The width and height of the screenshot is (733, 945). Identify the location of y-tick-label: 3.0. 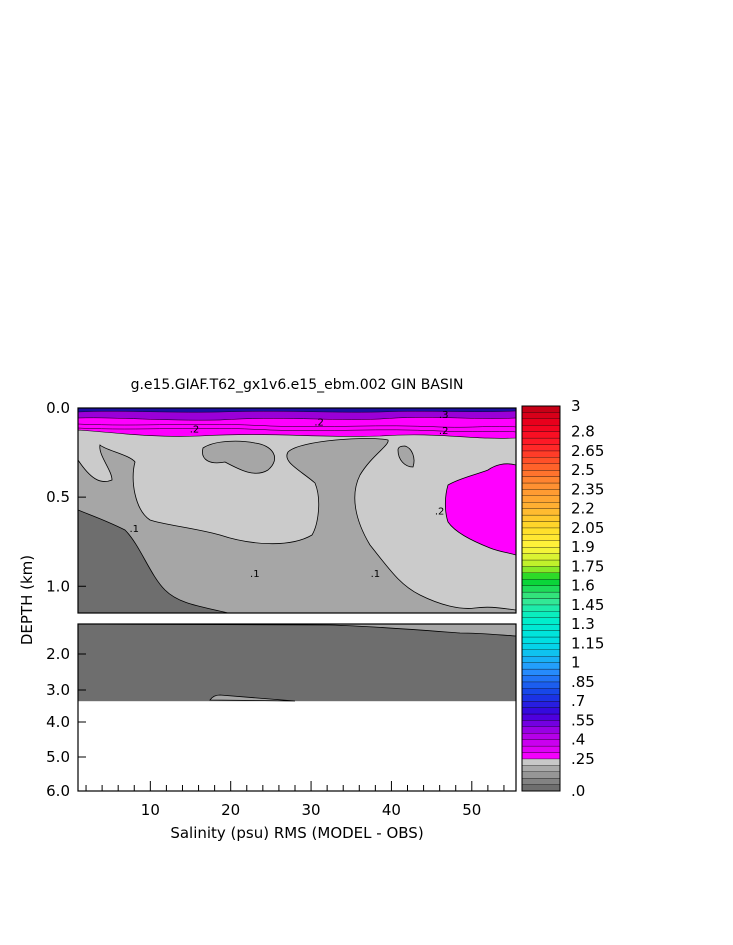
(58, 690).